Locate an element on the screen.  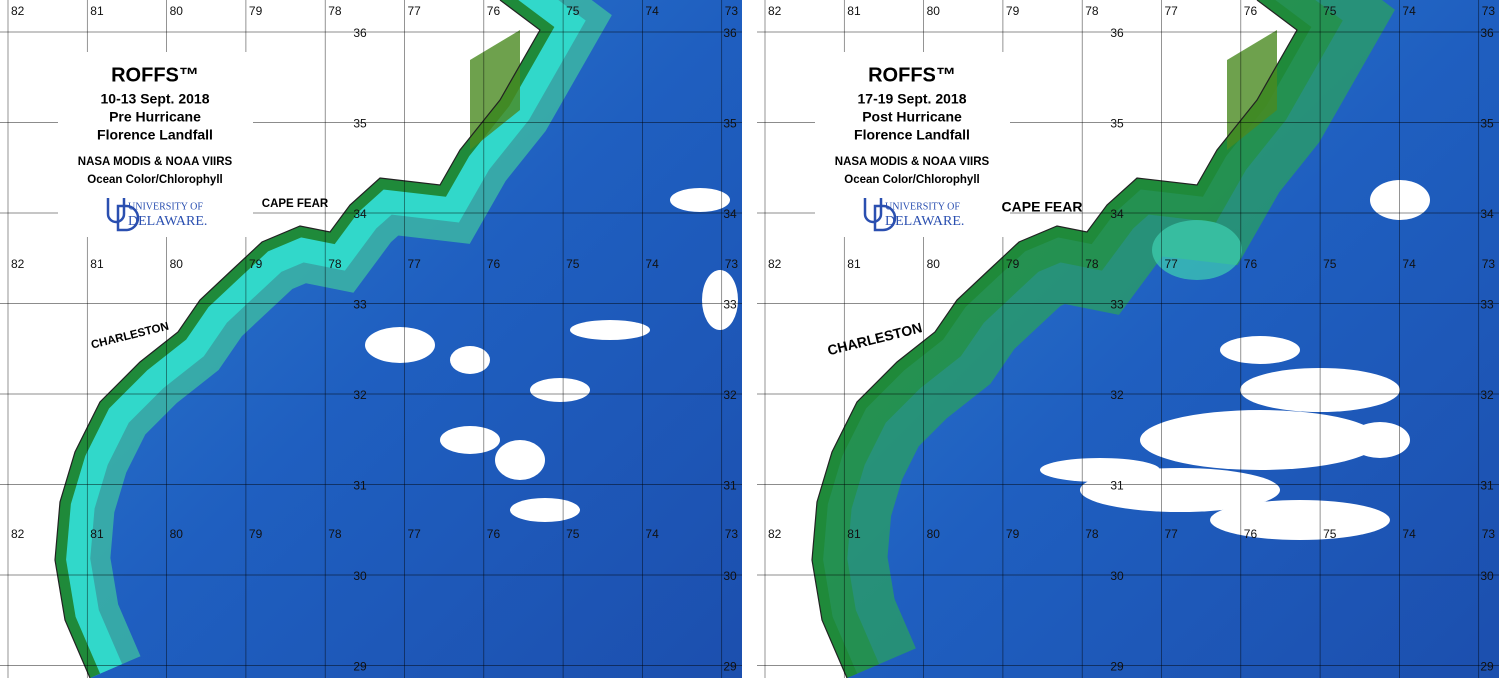
legend-dates: 17-19 Sept. 2018 is located at coordinates (912, 99).